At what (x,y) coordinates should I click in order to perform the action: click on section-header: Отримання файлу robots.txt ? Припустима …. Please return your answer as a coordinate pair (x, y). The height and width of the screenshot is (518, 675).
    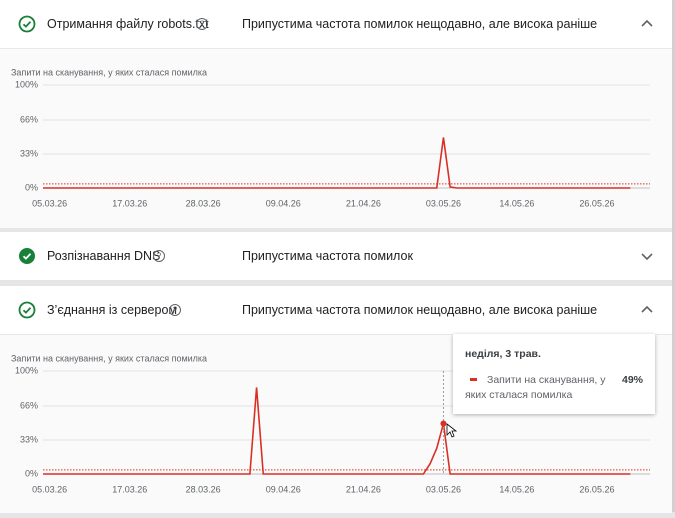
    Looking at the image, I should click on (336, 24).